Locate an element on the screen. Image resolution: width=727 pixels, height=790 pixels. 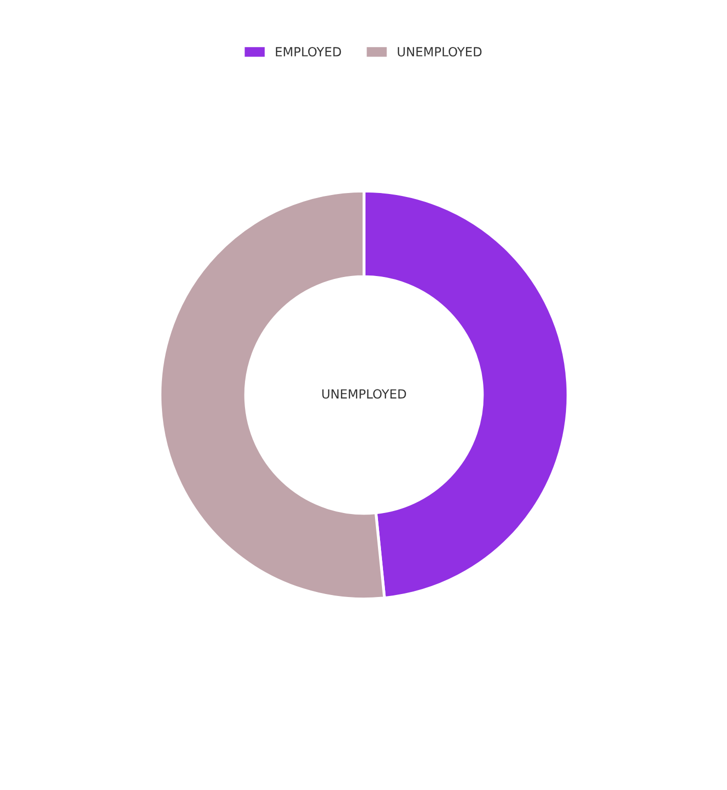
legend-label: EMPLOYED is located at coordinates (309, 51).